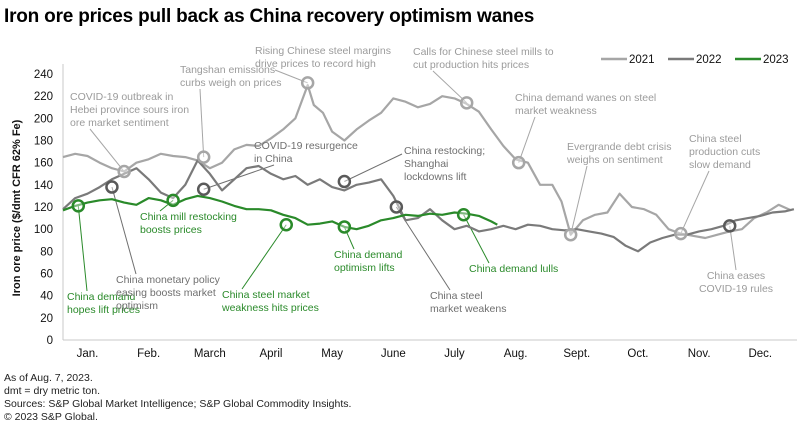 The height and width of the screenshot is (436, 811). What do you see at coordinates (43, 164) in the screenshot?
I see `y-tick-label: 160` at bounding box center [43, 164].